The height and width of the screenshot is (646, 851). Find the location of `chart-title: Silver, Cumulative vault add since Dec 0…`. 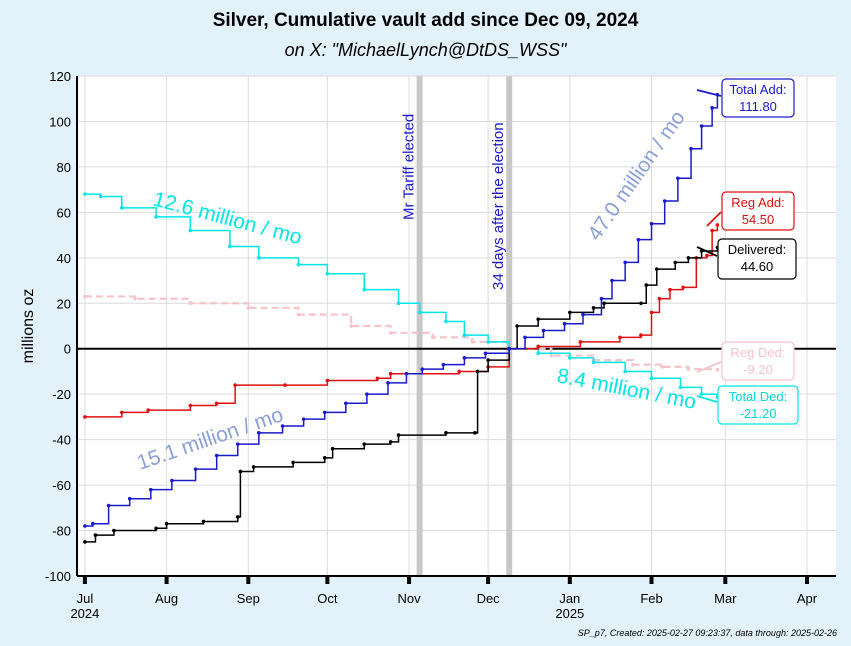

chart-title: Silver, Cumulative vault add since Dec 0… is located at coordinates (425, 20).